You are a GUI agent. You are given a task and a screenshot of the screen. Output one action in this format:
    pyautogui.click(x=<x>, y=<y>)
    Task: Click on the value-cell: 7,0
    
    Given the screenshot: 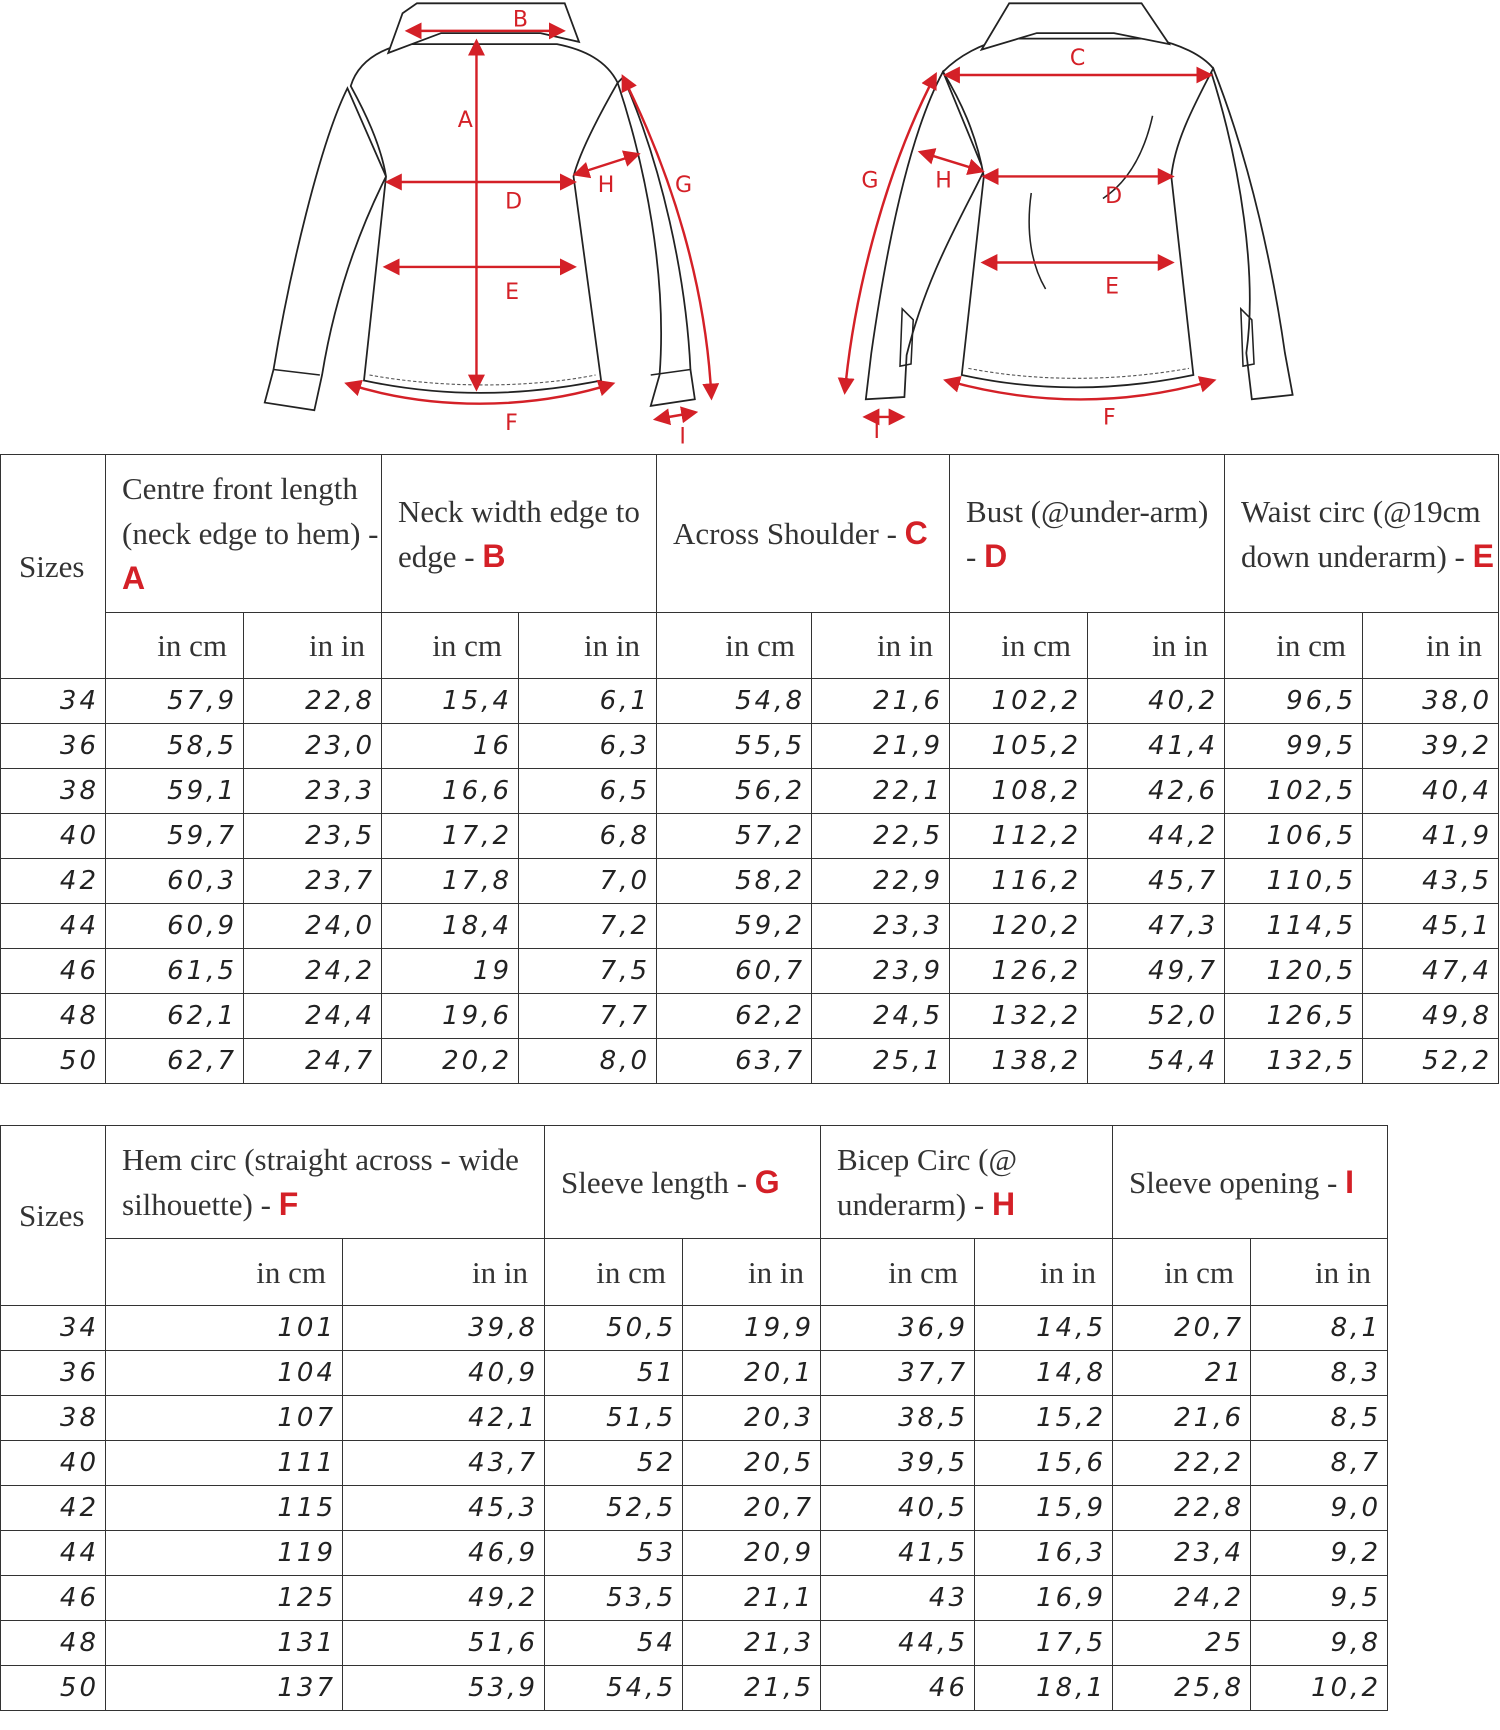 What is the action you would take?
    pyautogui.click(x=588, y=881)
    